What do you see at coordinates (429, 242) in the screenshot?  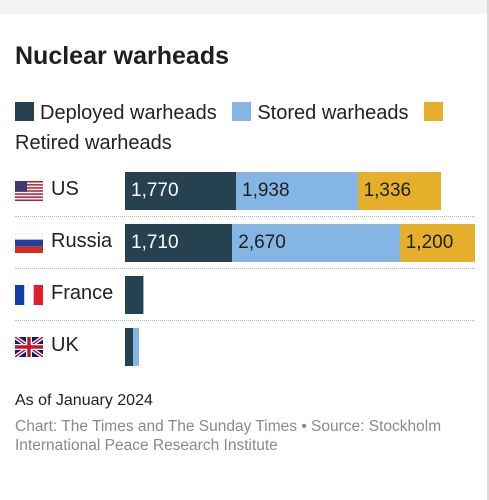 I see `bar-russia-retired-label: 1,200` at bounding box center [429, 242].